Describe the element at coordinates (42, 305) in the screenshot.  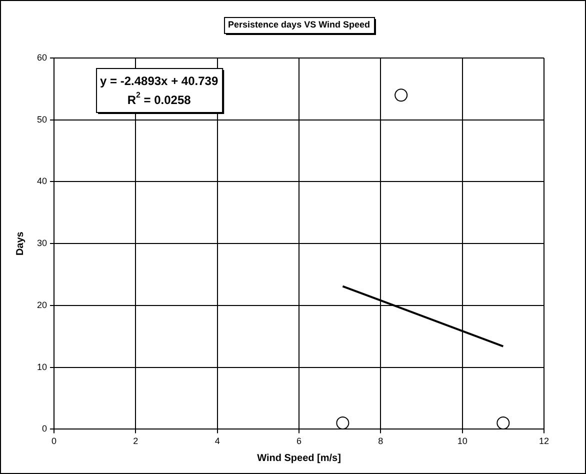
I see `y-tick-label: 20` at that location.